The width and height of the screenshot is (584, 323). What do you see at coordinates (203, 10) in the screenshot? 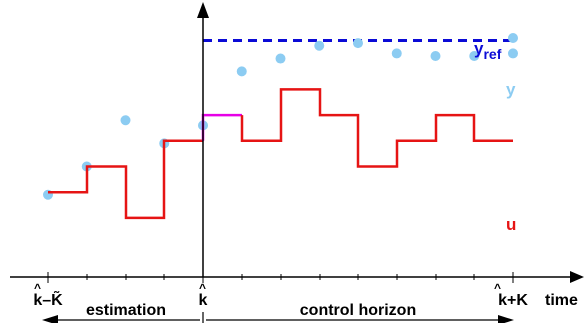
I see `vertical-axis-arrow` at bounding box center [203, 10].